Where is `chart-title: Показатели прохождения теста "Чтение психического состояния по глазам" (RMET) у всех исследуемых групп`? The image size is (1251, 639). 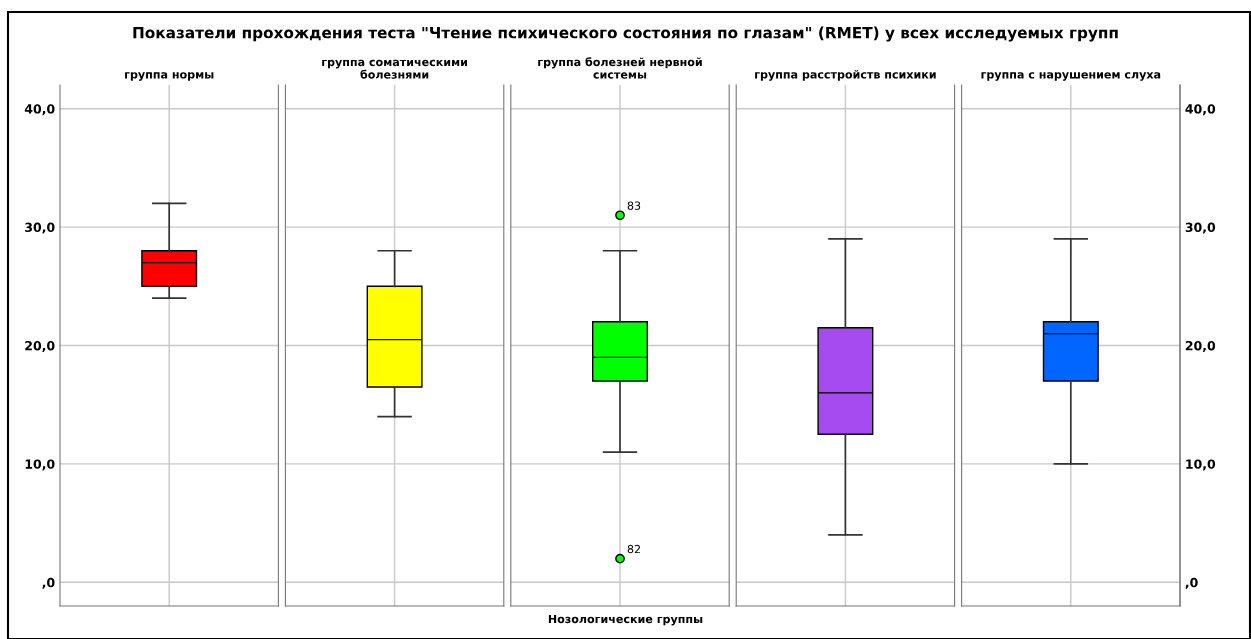
chart-title: Показатели прохождения теста "Чтение психического состояния по глазам" (RMET) у всех исследуемых групп is located at coordinates (625, 34).